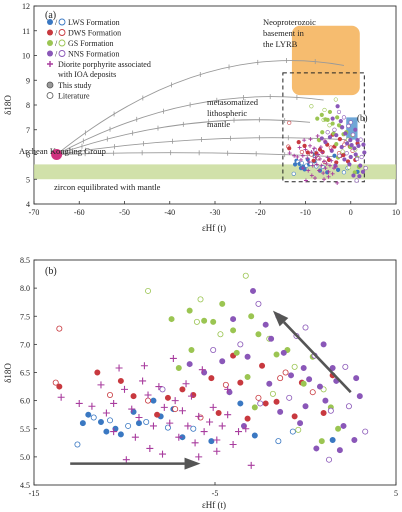 This screenshot has width=402, height=512. What do you see at coordinates (34, 493) in the screenshot?
I see `x-tick-label: -15` at bounding box center [34, 493].